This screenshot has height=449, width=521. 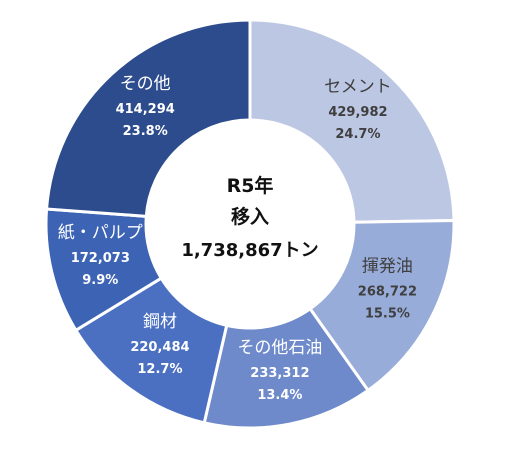 What do you see at coordinates (279, 373) in the screenshot?
I see `slice-value-label: 233,312` at bounding box center [279, 373].